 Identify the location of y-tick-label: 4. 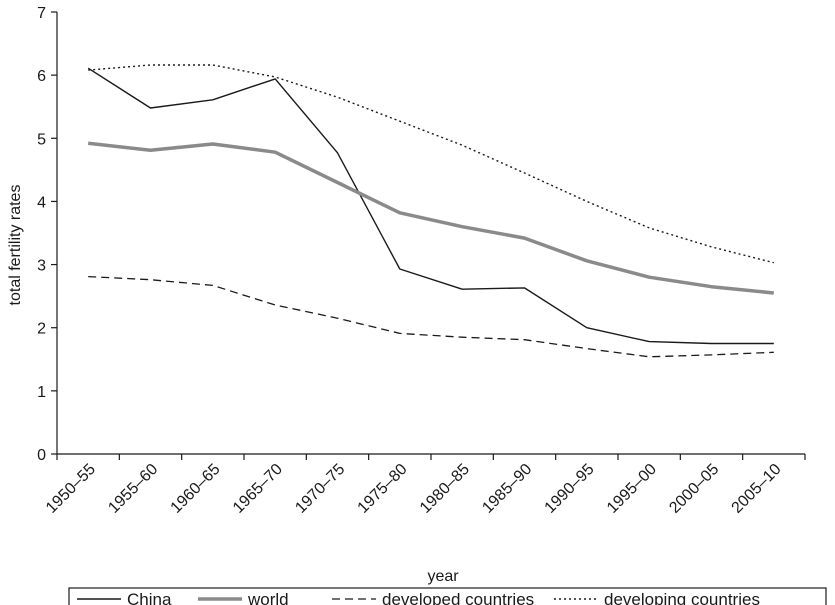
(41, 202).